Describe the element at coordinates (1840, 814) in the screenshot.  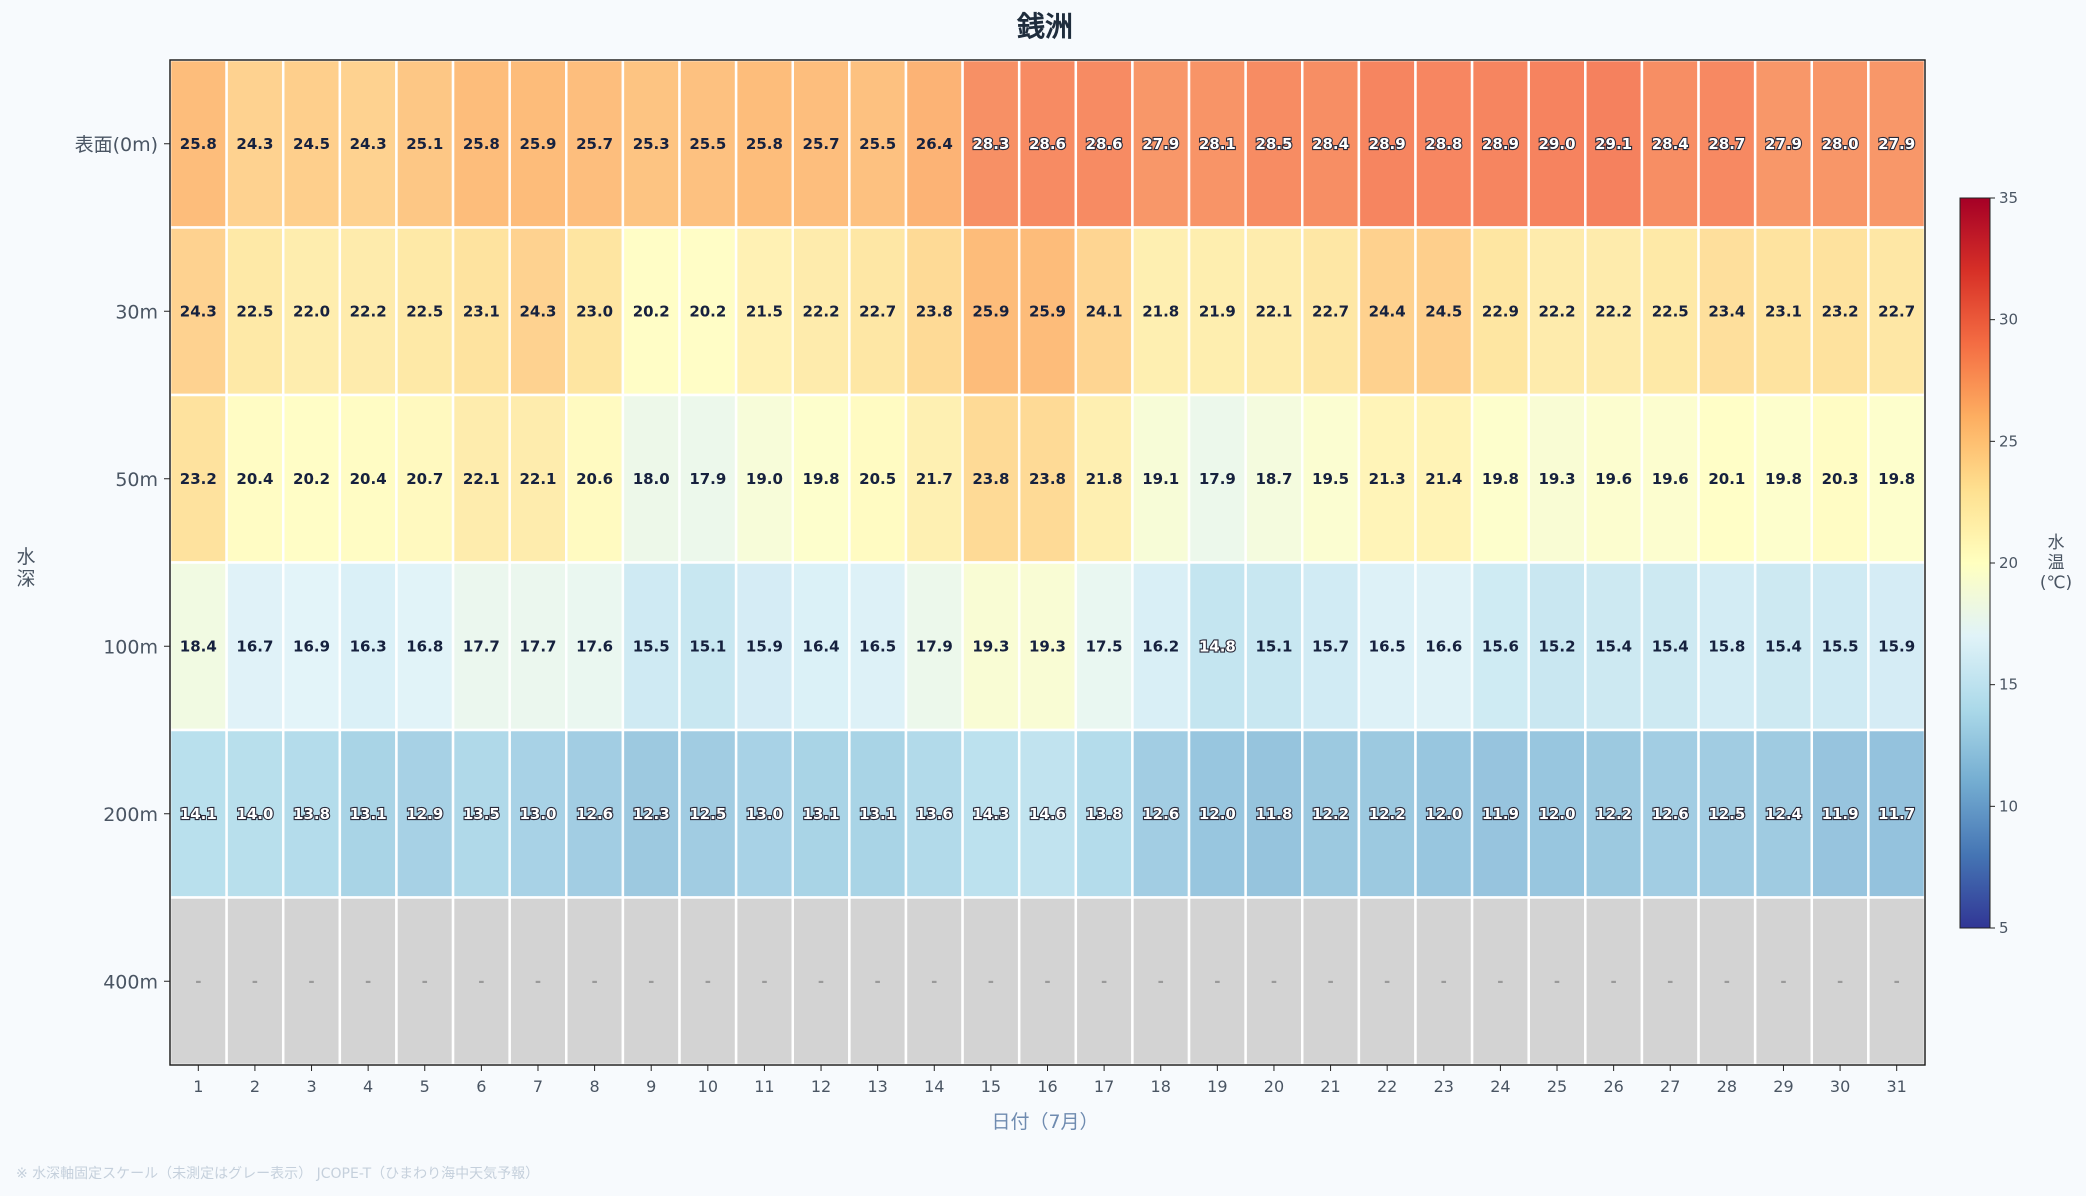
I see `cell-value-label: 11.9` at that location.